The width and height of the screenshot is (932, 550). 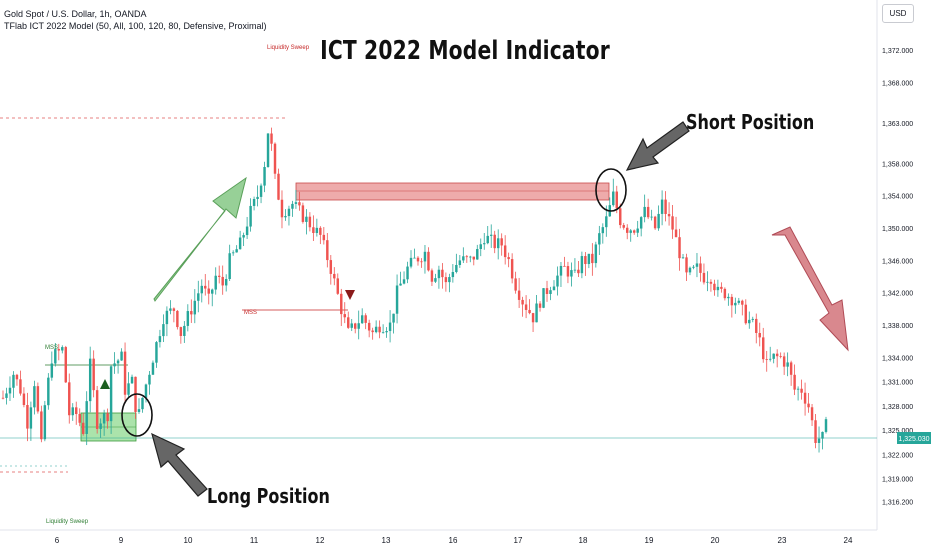 What do you see at coordinates (897, 431) in the screenshot?
I see `price-tick-label: 1,325.000` at bounding box center [897, 431].